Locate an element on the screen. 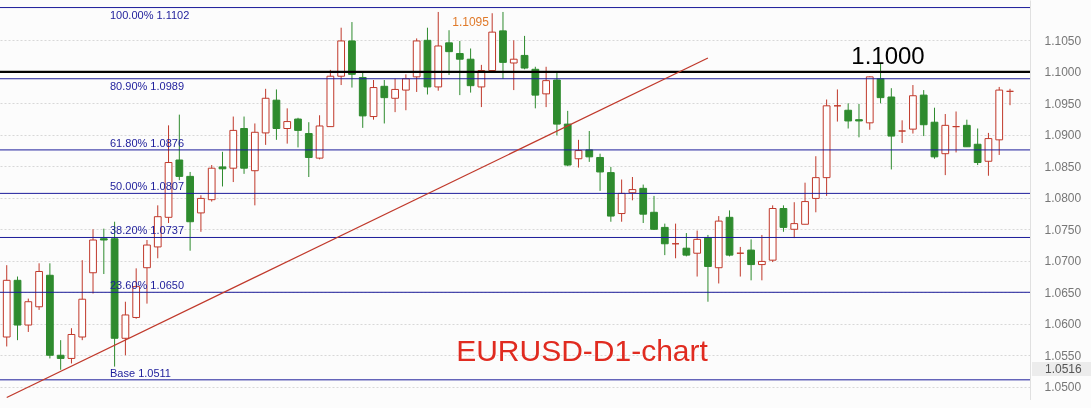 This screenshot has height=408, width=1091. y-tick-label: 1.0650 is located at coordinates (1063, 292).